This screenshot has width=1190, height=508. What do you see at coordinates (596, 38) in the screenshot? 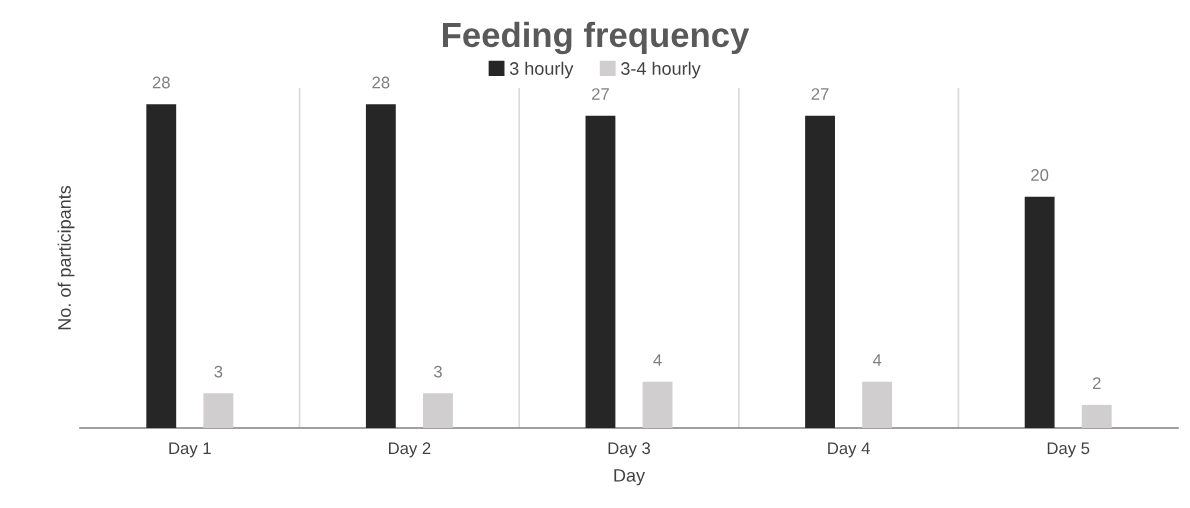
I see `chart-title: Feeding frequency` at bounding box center [596, 38].